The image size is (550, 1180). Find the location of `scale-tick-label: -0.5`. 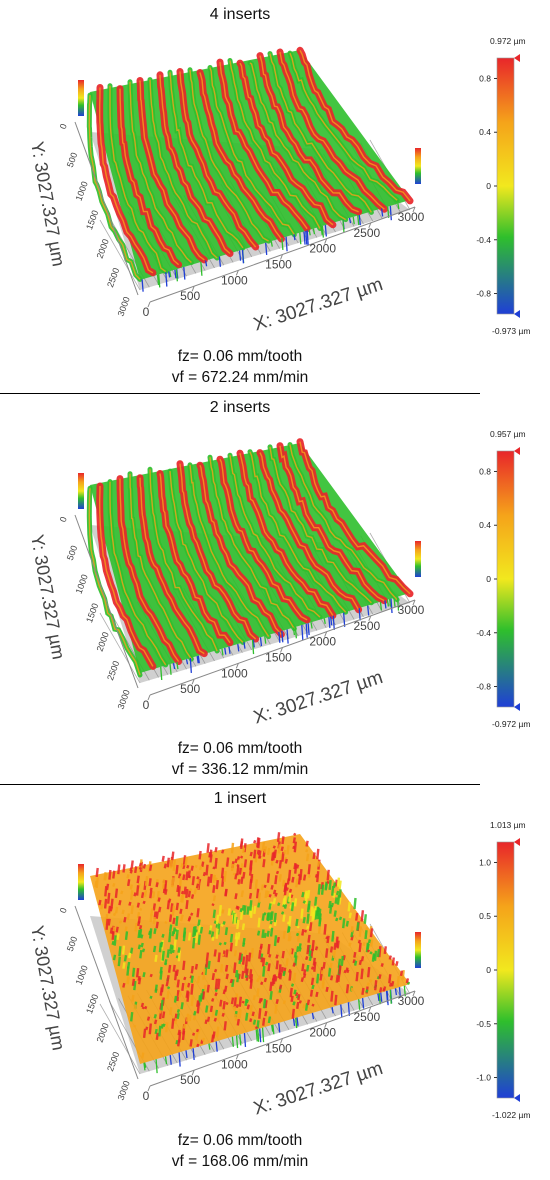

scale-tick-label: -0.5 is located at coordinates (483, 1024).